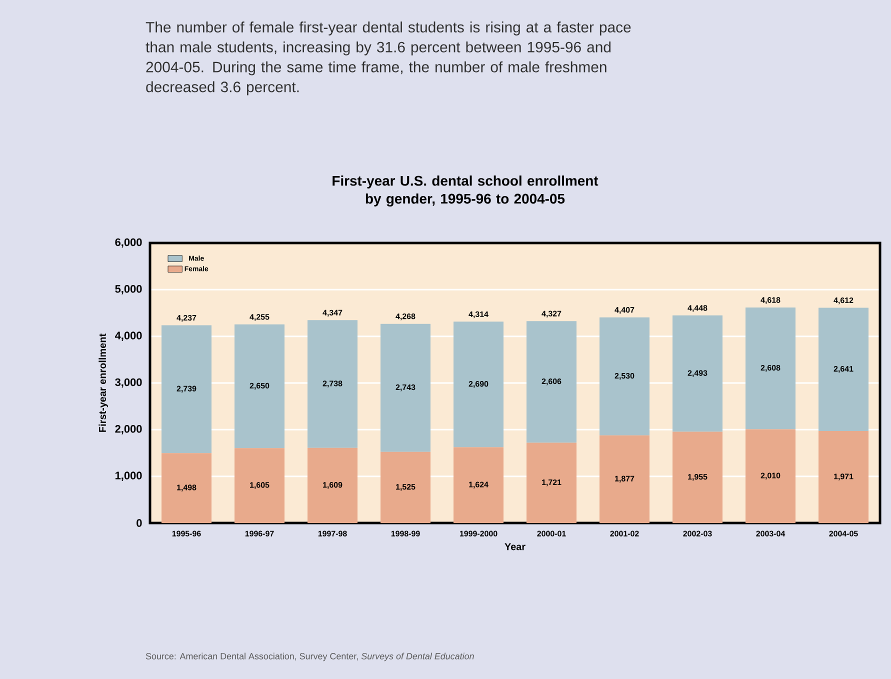 The width and height of the screenshot is (891, 679). Describe the element at coordinates (515, 546) in the screenshot. I see `x-axis-title: Year` at that location.